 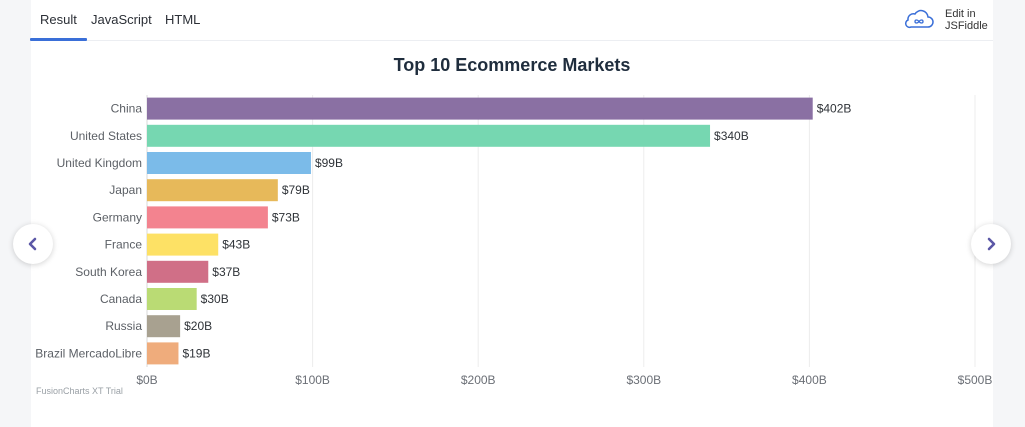 I want to click on category-label: South Korea, so click(x=108, y=272).